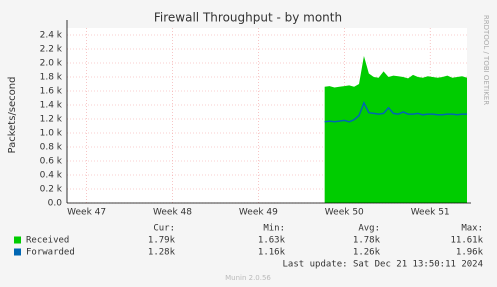 This screenshot has width=497, height=287. Describe the element at coordinates (51, 148) in the screenshot. I see `y-tick-label: 0.8 k` at that location.